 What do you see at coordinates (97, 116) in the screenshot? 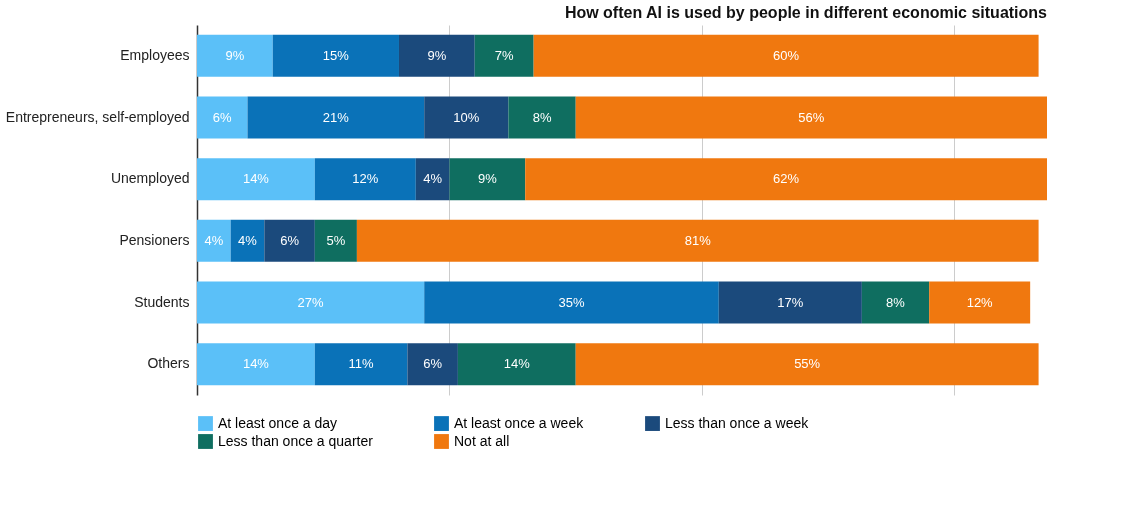
I see `y-tick-label: Entrepreneurs, self-employed` at bounding box center [97, 116].